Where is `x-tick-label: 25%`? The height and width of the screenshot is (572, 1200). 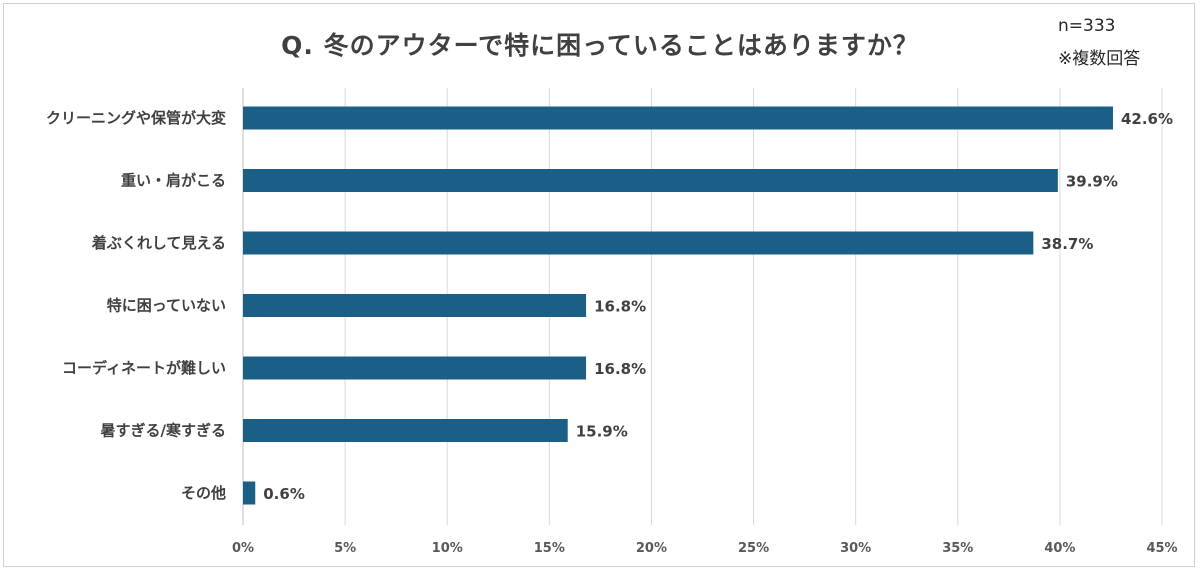 x-tick-label: 25% is located at coordinates (753, 548).